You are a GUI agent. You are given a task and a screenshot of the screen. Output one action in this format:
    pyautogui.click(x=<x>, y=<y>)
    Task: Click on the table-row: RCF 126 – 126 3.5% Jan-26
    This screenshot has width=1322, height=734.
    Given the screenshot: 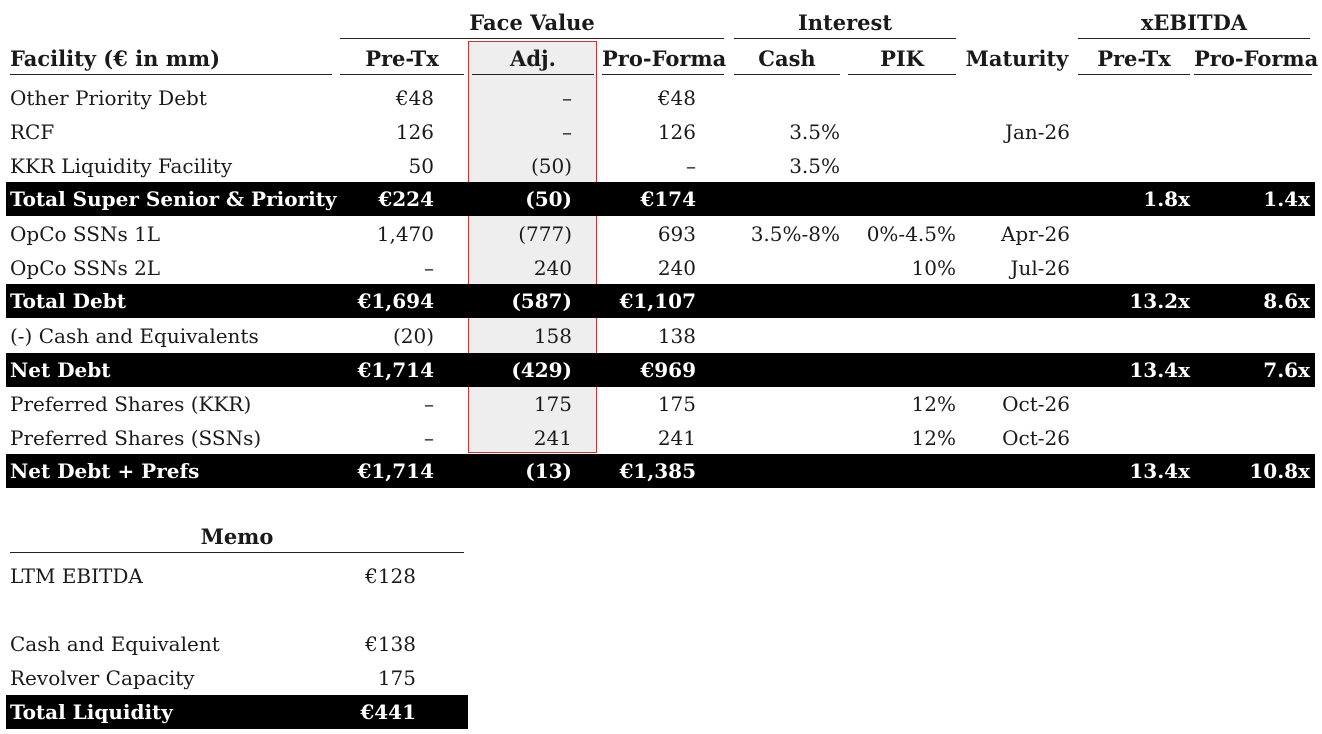 What is the action you would take?
    pyautogui.click(x=661, y=132)
    